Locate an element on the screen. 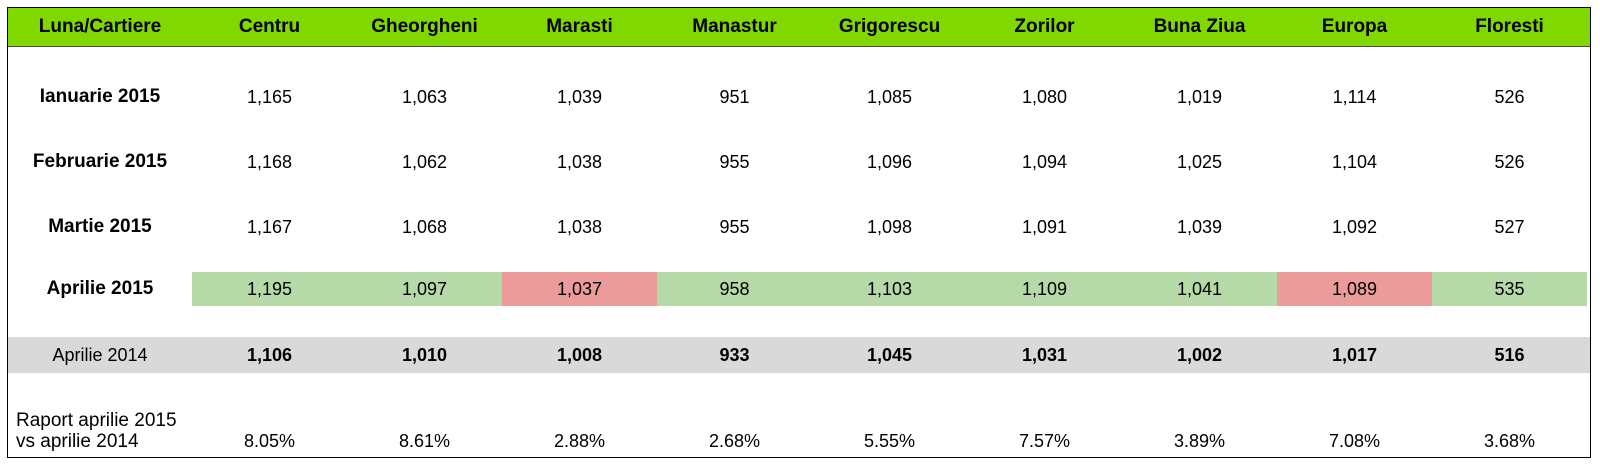 The height and width of the screenshot is (469, 1600). column-header-buna-ziua: Buna Ziua is located at coordinates (1199, 26).